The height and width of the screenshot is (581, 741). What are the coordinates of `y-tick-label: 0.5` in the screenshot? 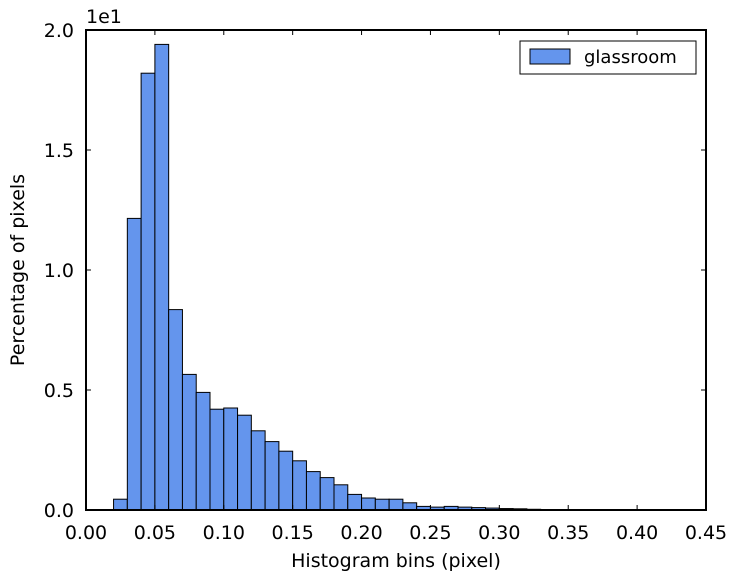 It's located at (59, 391).